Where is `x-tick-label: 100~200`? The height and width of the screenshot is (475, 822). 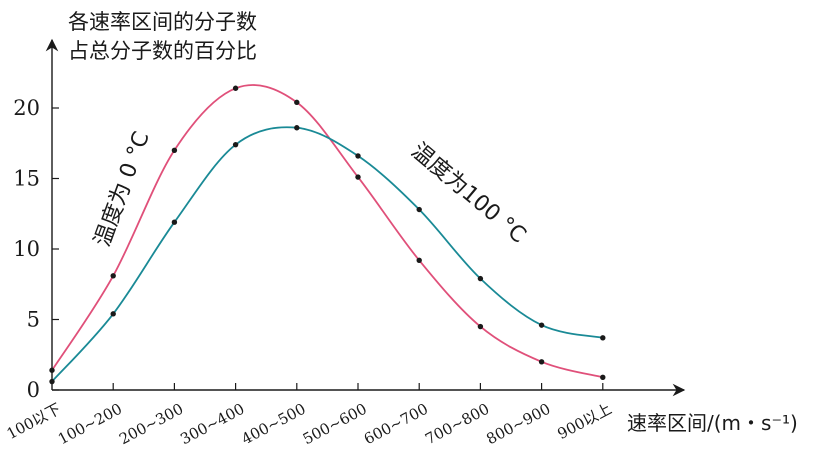 x-tick-label: 100~200 is located at coordinates (90, 424).